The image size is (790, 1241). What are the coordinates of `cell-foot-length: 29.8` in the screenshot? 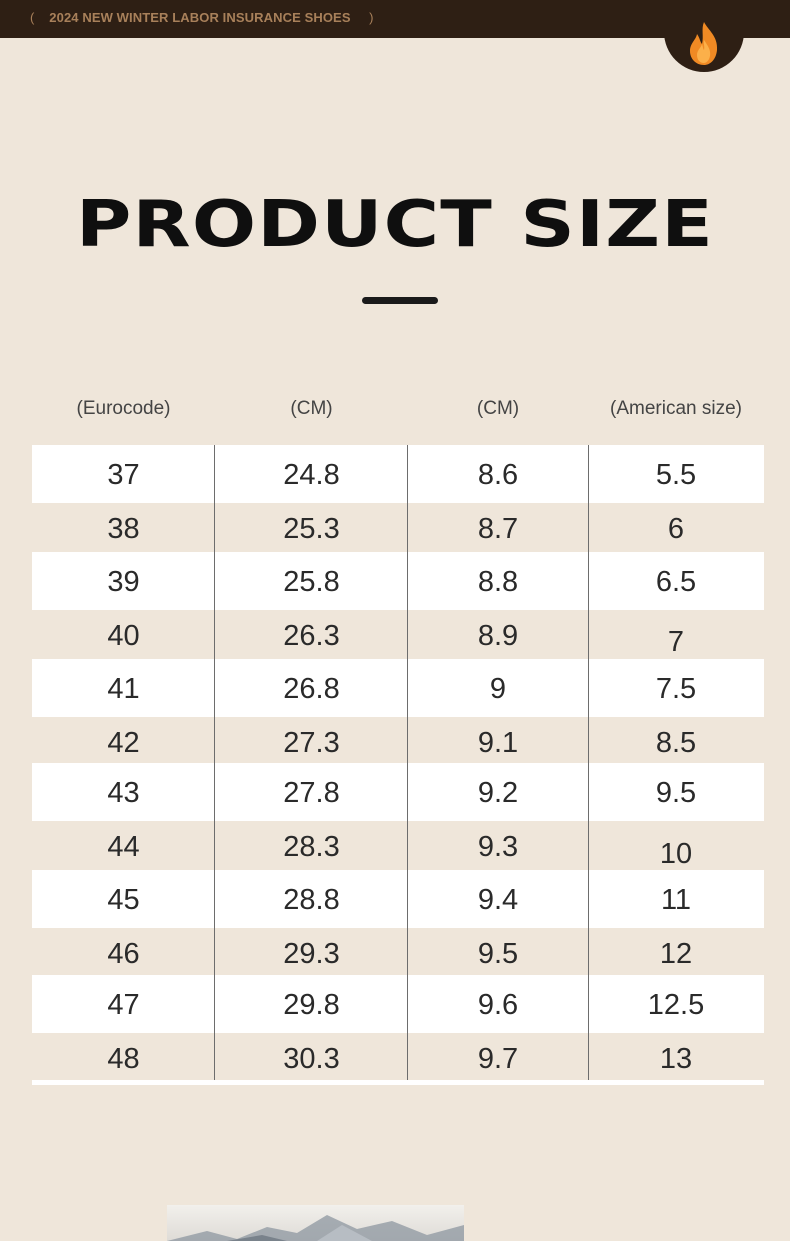 It's located at (311, 1005).